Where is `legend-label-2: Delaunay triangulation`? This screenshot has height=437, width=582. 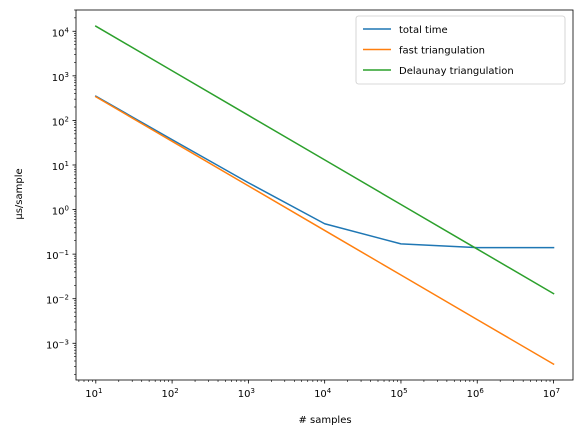
legend-label-2: Delaunay triangulation is located at coordinates (456, 71).